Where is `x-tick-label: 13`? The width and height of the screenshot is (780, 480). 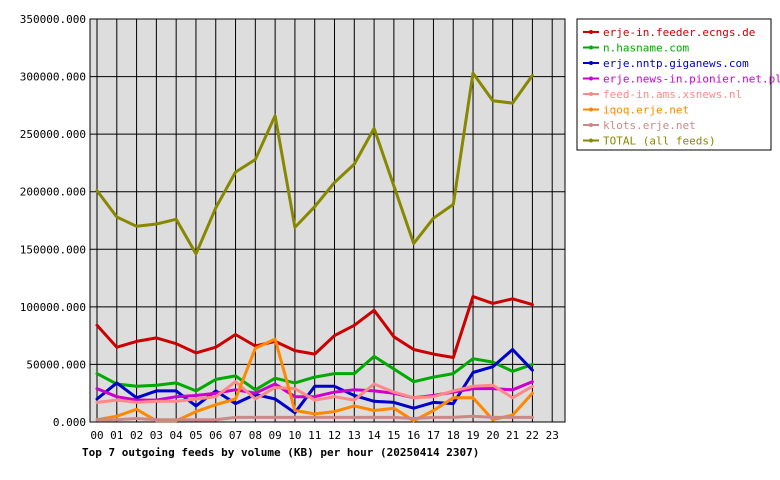
x-tick-label: 13 is located at coordinates (354, 435).